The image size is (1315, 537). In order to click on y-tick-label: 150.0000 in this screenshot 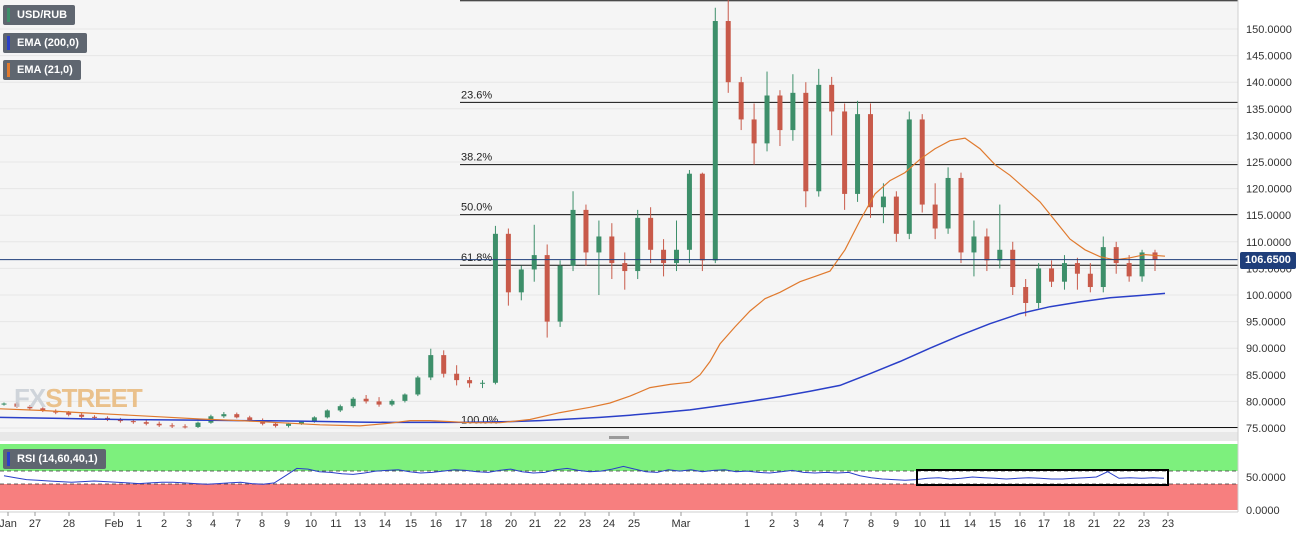, I will do `click(1269, 30)`.